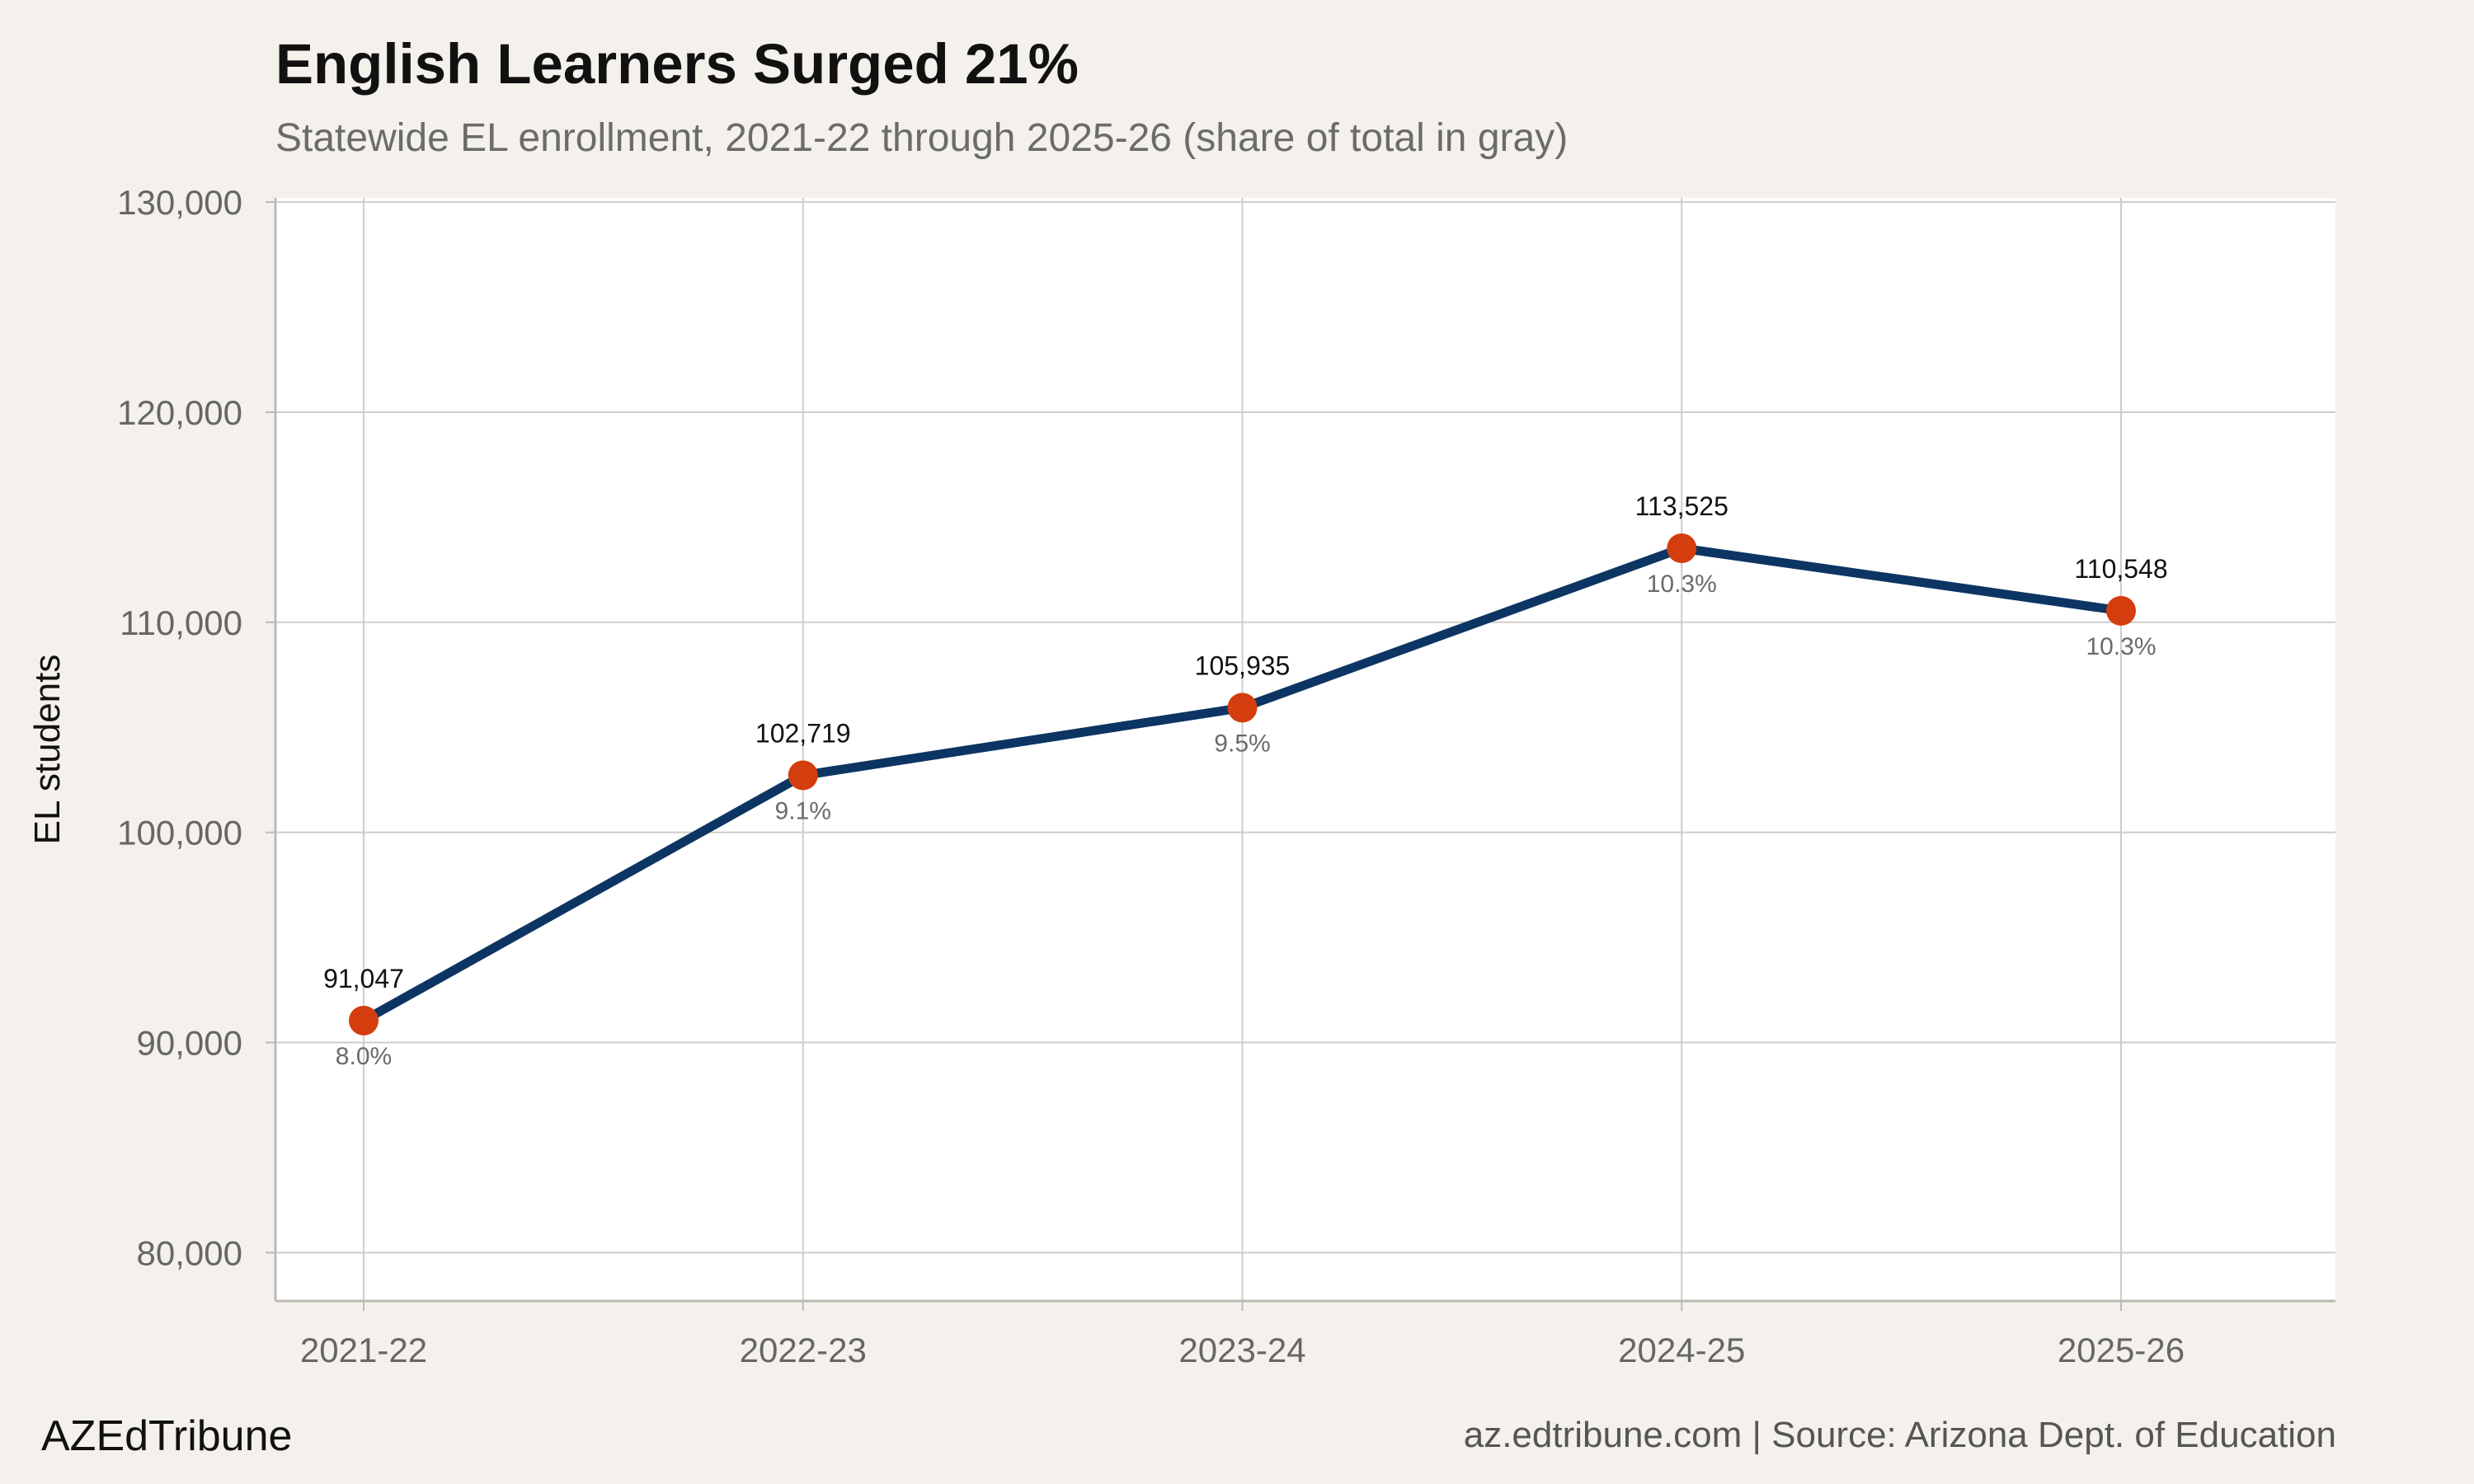 The height and width of the screenshot is (1484, 2474). Describe the element at coordinates (803, 810) in the screenshot. I see `share-label-2022-23: 9.1%` at that location.